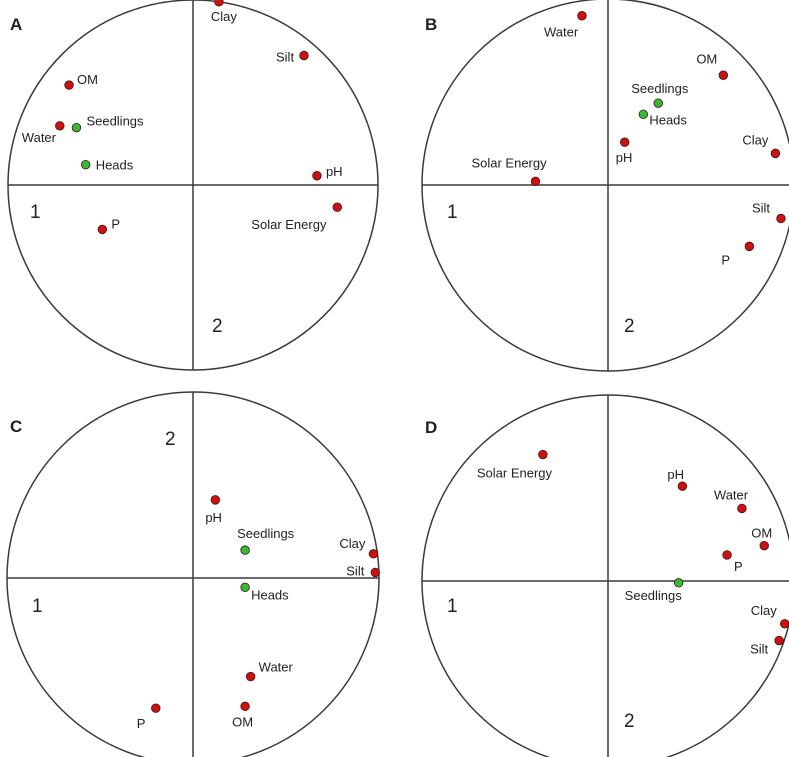  Describe the element at coordinates (16, 426) in the screenshot. I see `panel-letter: C` at that location.